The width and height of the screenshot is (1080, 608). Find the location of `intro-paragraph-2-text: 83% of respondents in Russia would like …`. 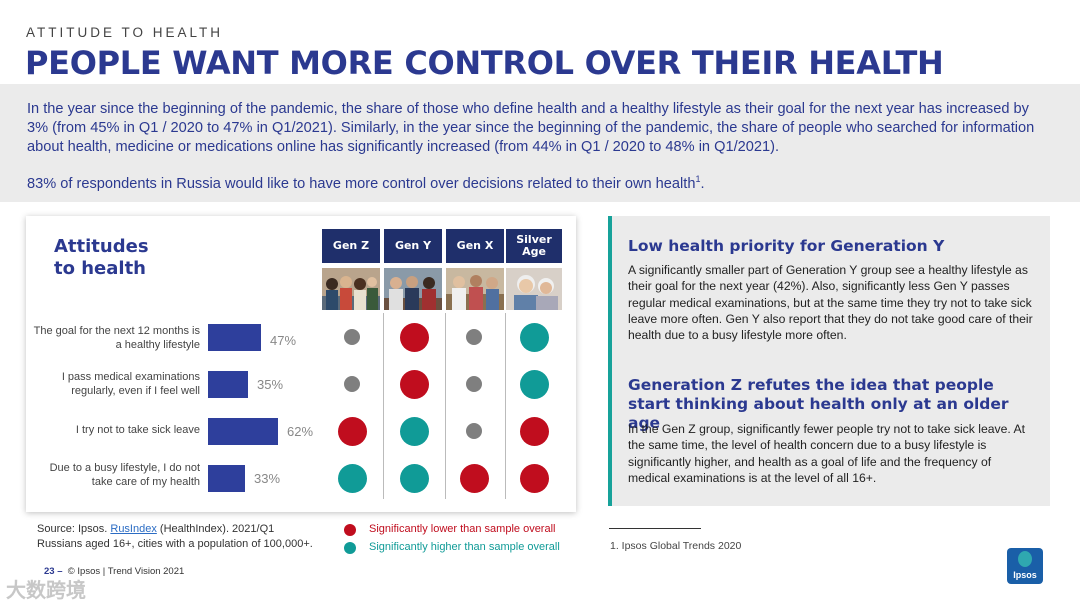

intro-paragraph-2-text: 83% of respondents in Russia would like … is located at coordinates (361, 183).